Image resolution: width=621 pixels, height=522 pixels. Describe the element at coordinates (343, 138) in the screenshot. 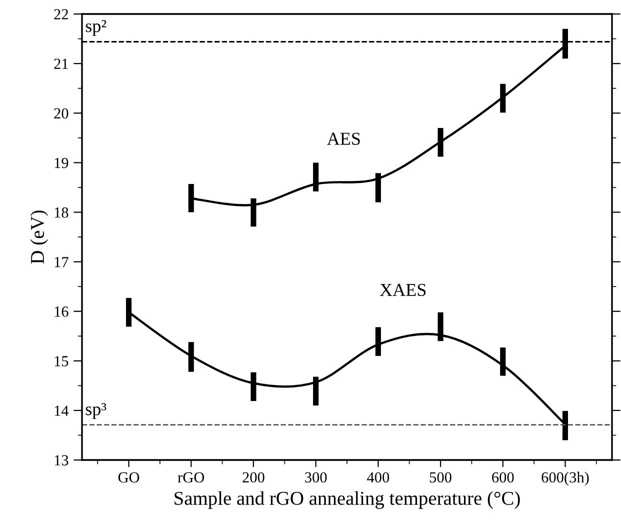

I see `text: AES` at that location.